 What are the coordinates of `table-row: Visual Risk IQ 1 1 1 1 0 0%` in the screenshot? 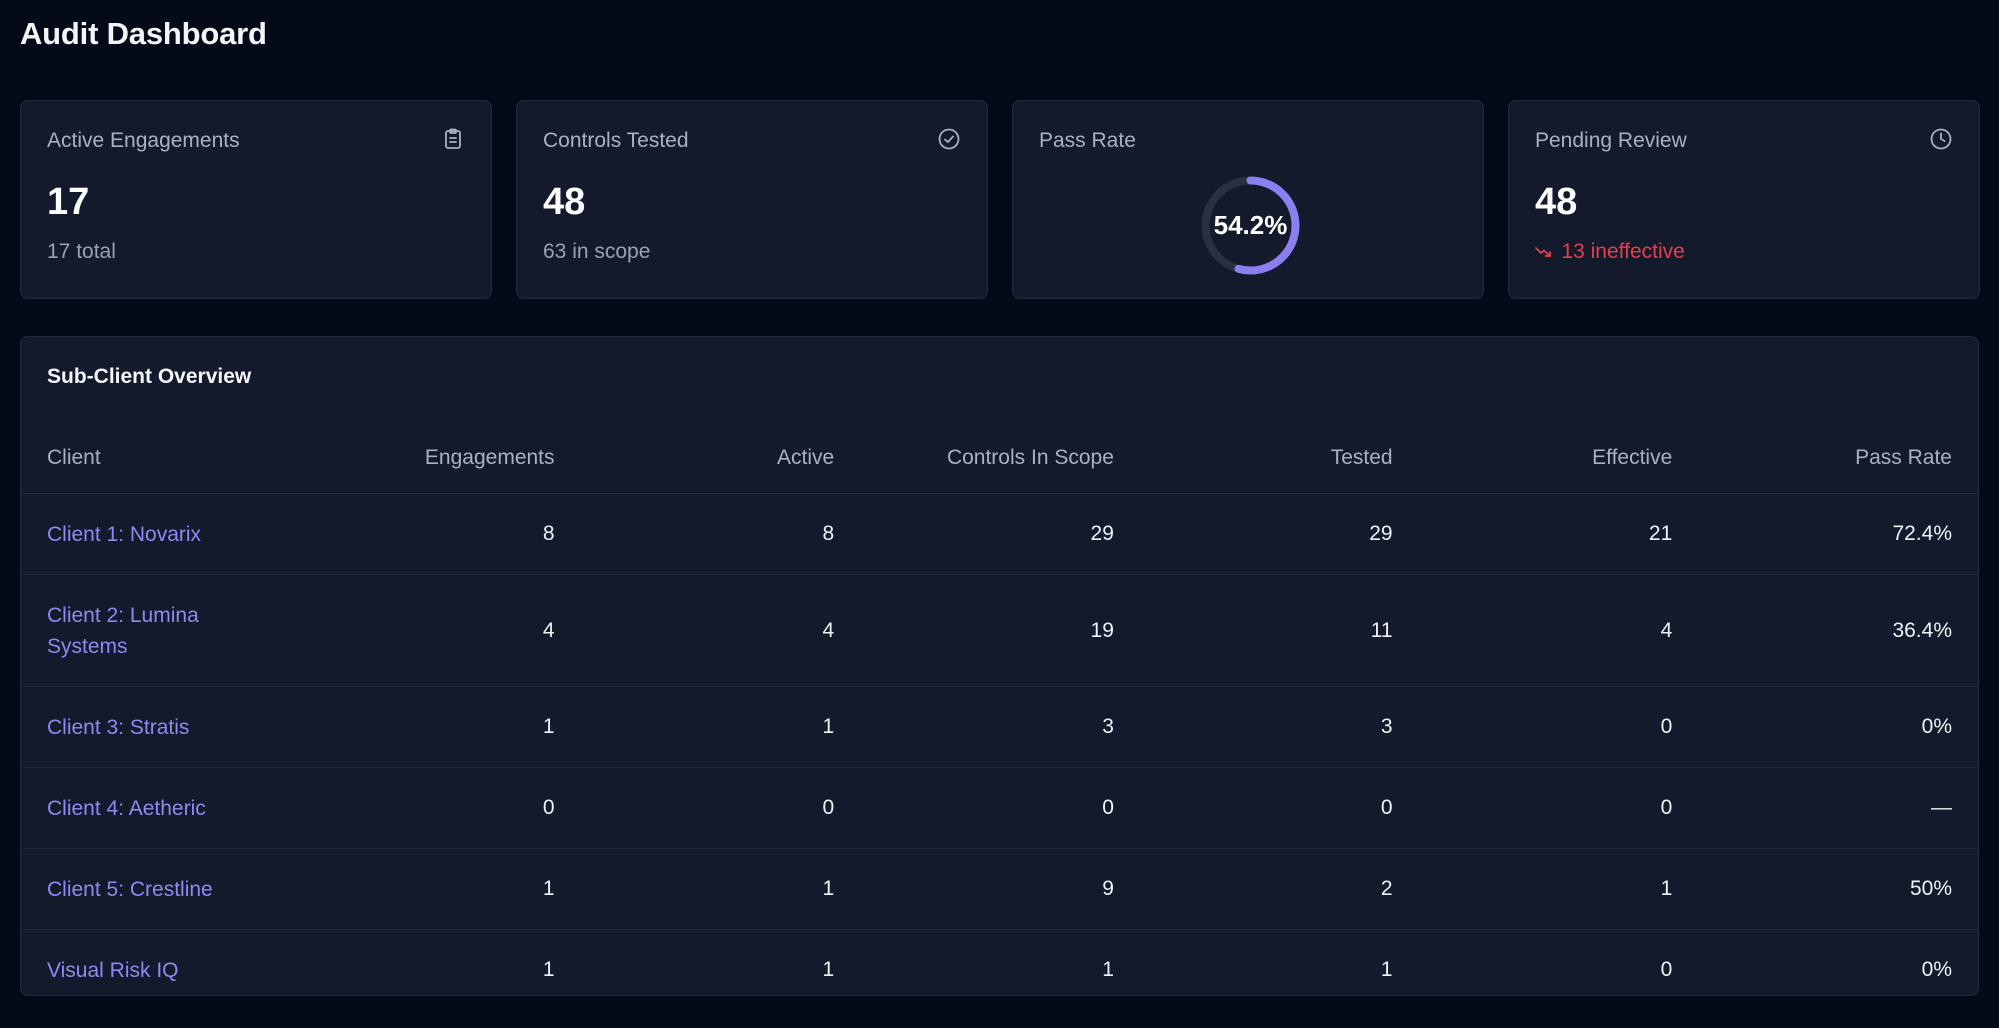 It's located at (999, 970).